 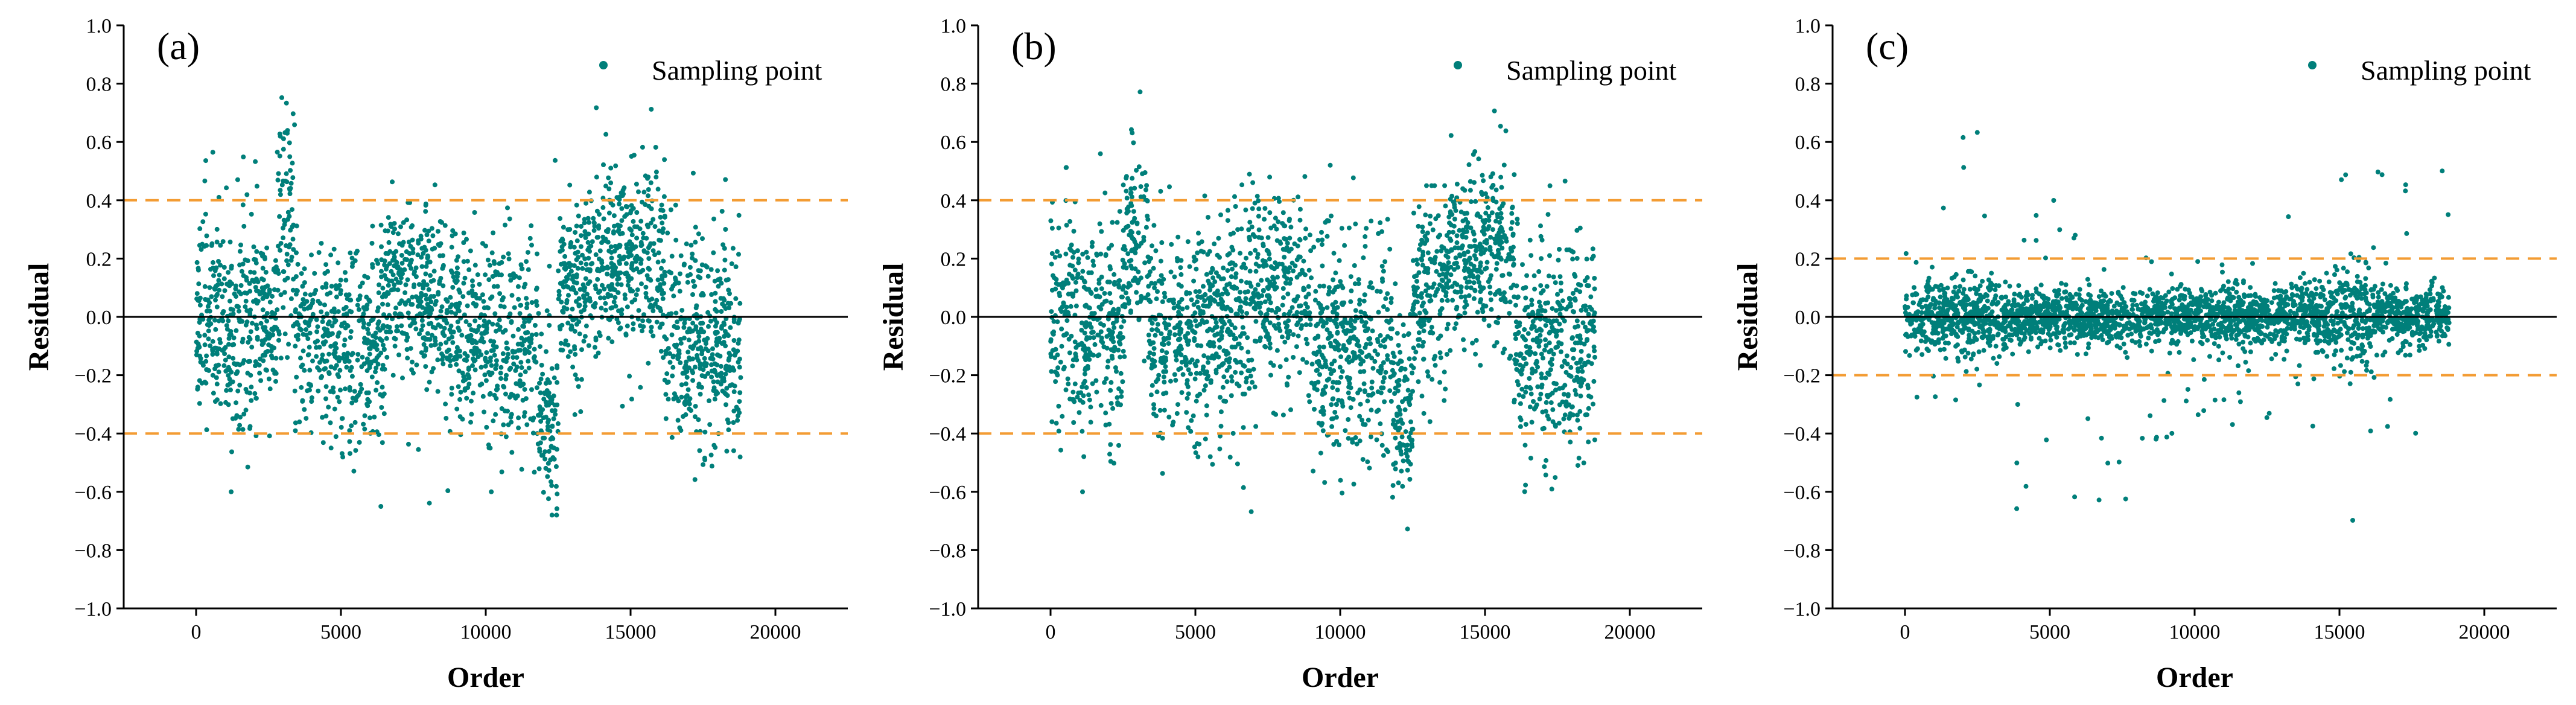 I want to click on panel-label: (b), so click(x=1034, y=46).